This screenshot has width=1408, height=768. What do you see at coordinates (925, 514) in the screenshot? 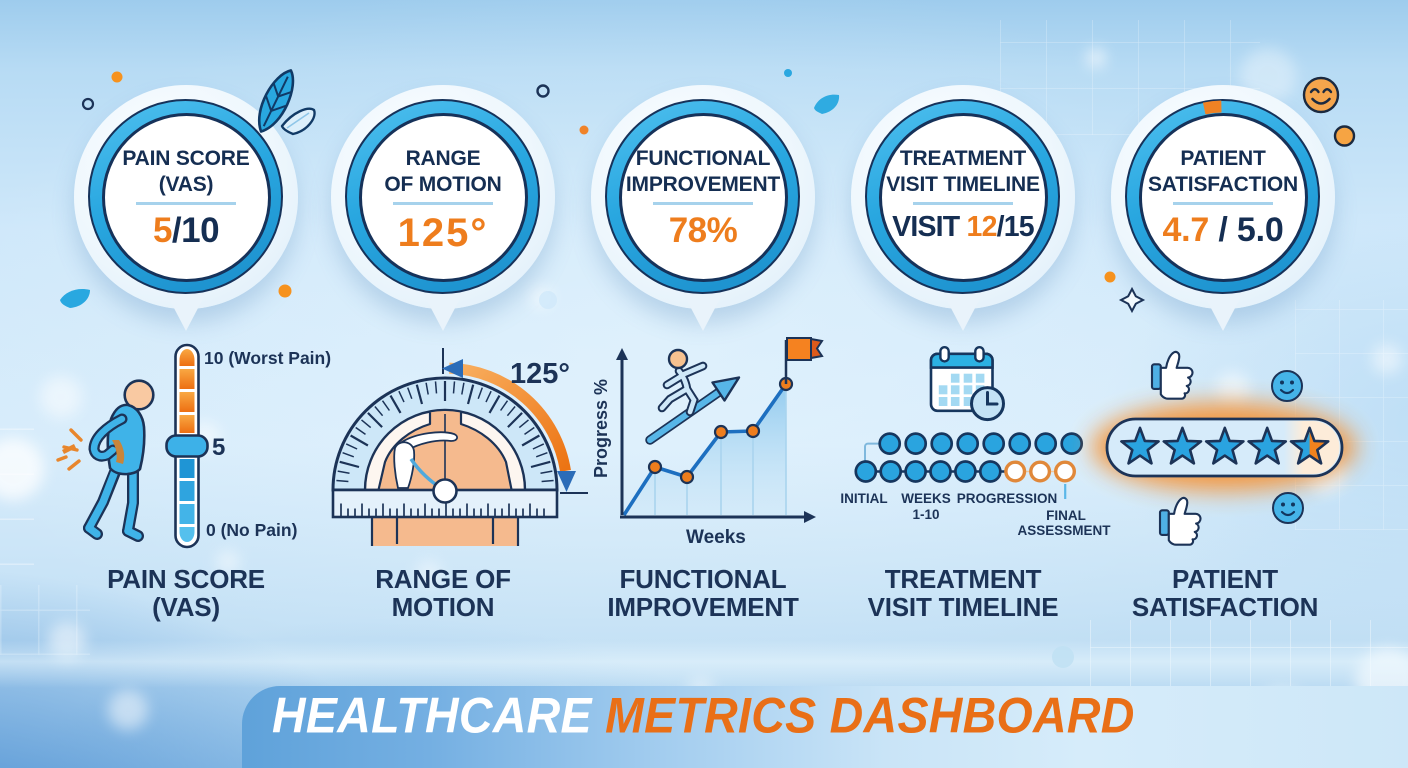
I see `svg-text: 1-10` at bounding box center [925, 514].